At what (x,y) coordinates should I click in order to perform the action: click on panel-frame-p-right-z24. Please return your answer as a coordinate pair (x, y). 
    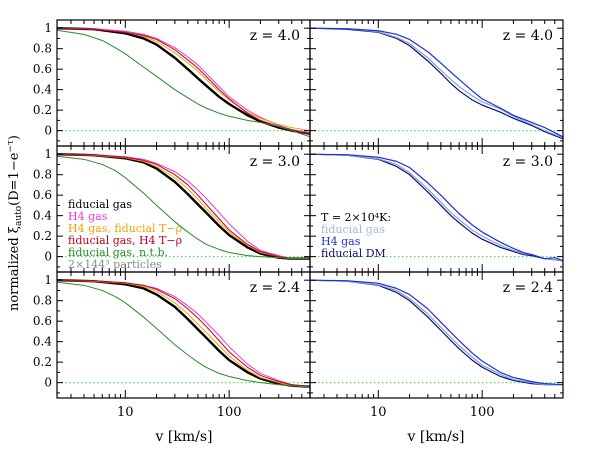
    Looking at the image, I should click on (436, 335).